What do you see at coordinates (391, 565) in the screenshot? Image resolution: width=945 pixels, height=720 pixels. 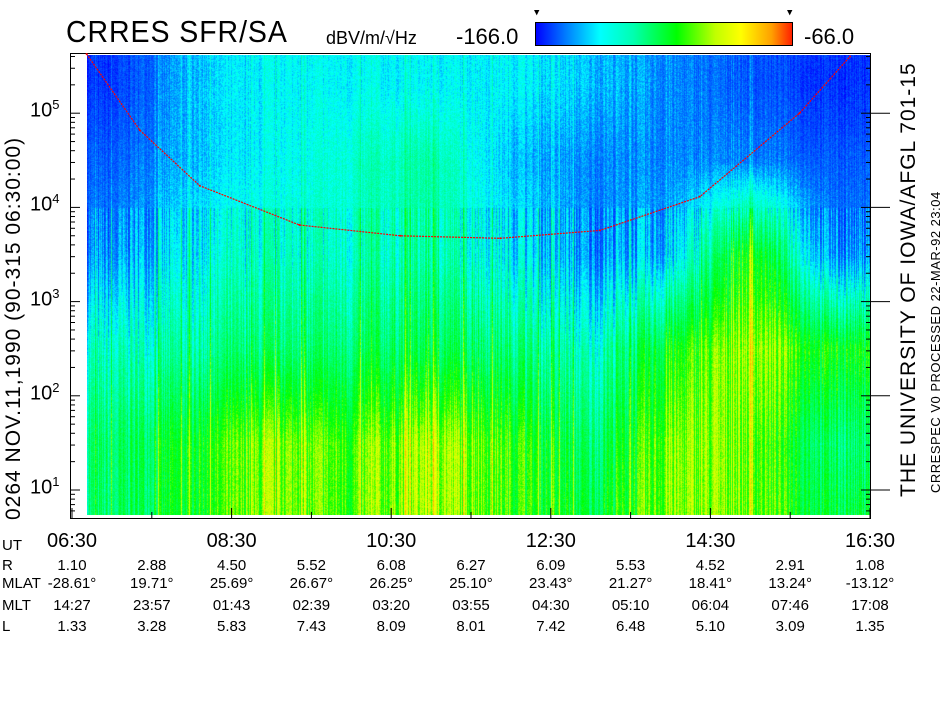 I see `table-cell: 6.08` at bounding box center [391, 565].